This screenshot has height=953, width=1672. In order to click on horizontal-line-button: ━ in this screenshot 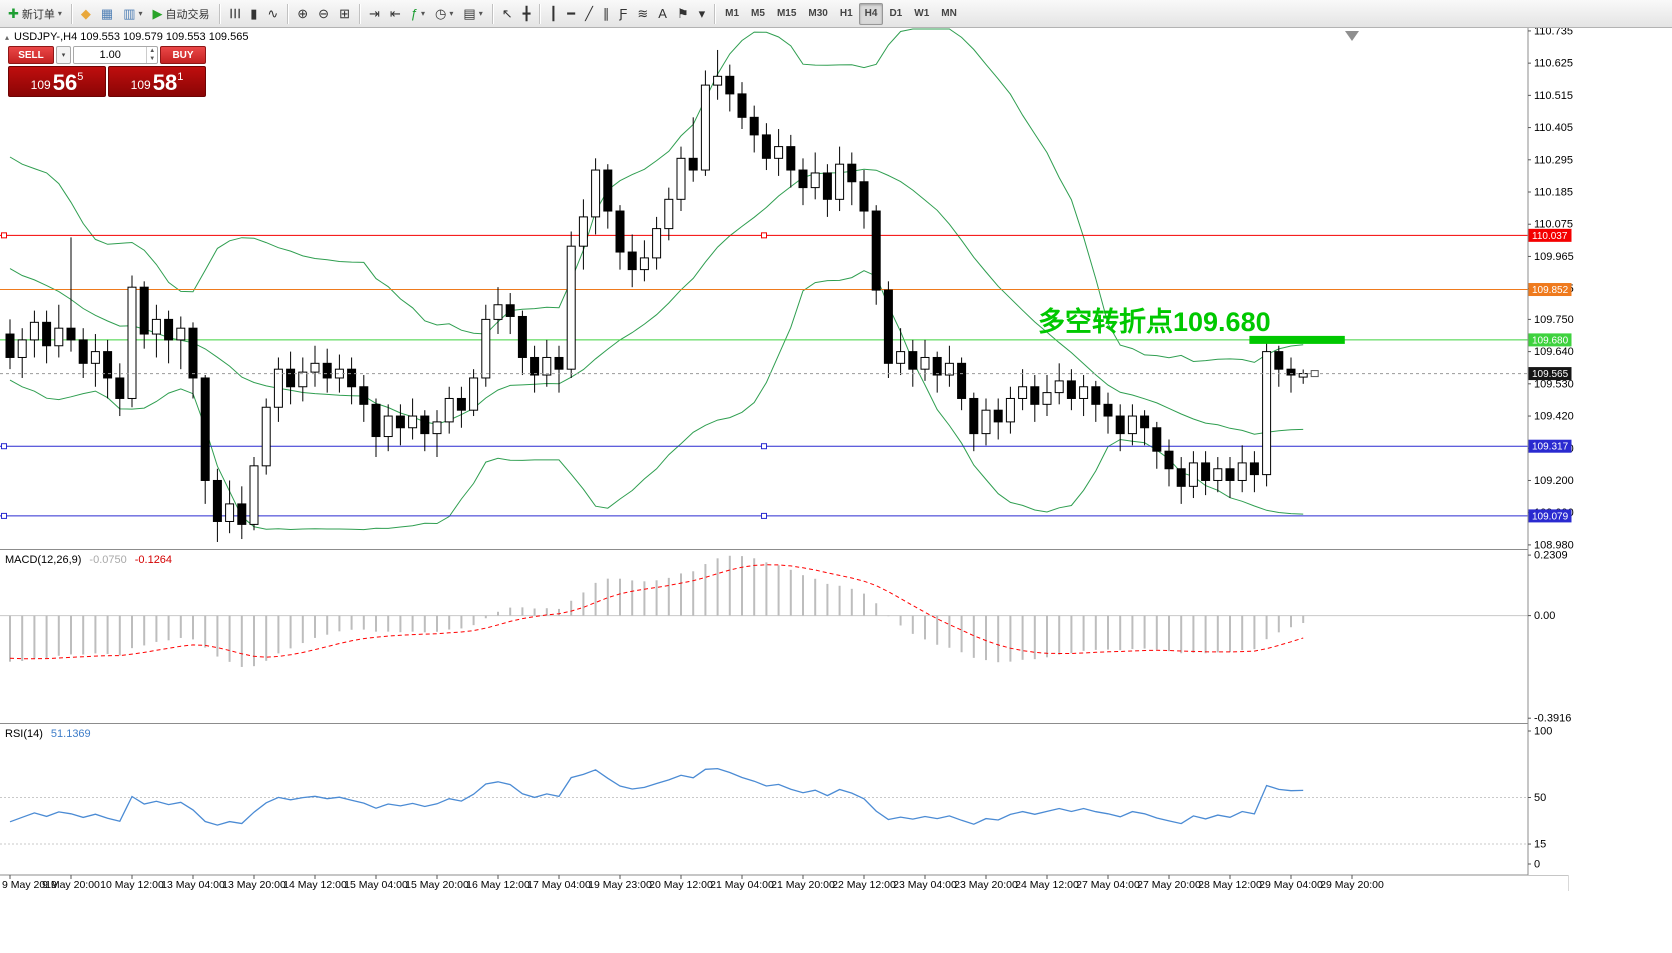, I will do `click(571, 14)`.